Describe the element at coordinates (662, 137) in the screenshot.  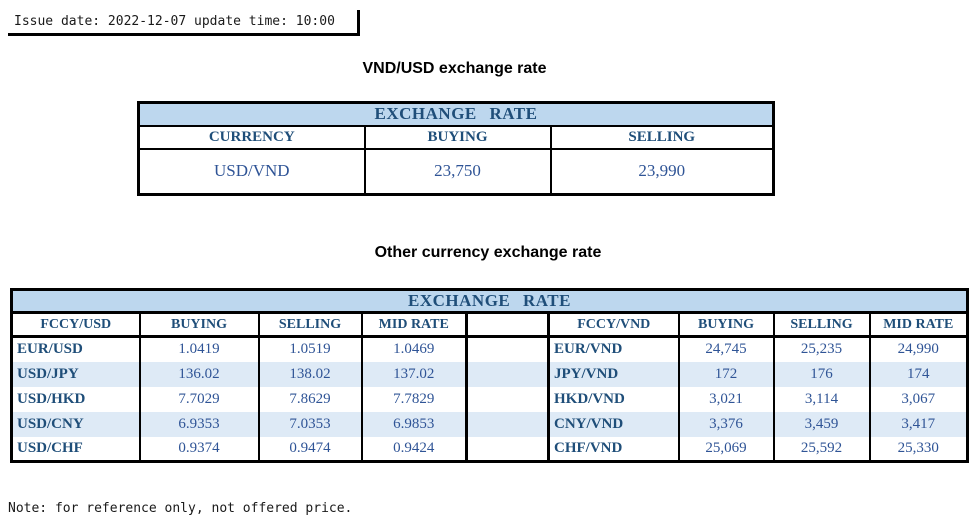
I see `header-selling: SELLING` at that location.